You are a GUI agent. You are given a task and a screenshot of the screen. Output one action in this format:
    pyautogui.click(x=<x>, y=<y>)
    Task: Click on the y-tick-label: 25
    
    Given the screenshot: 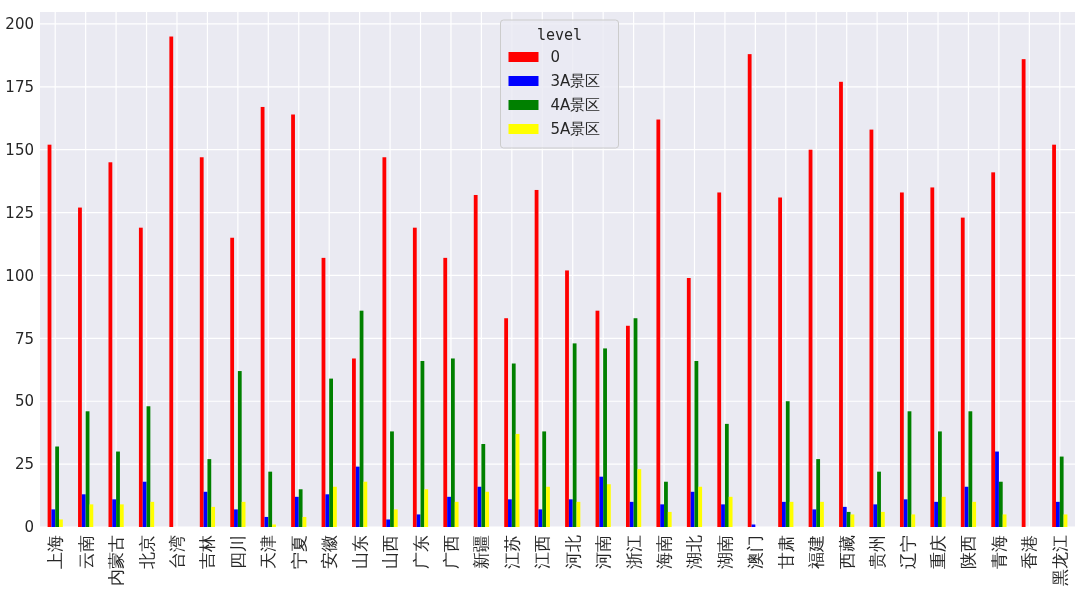 What is the action you would take?
    pyautogui.click(x=24, y=464)
    